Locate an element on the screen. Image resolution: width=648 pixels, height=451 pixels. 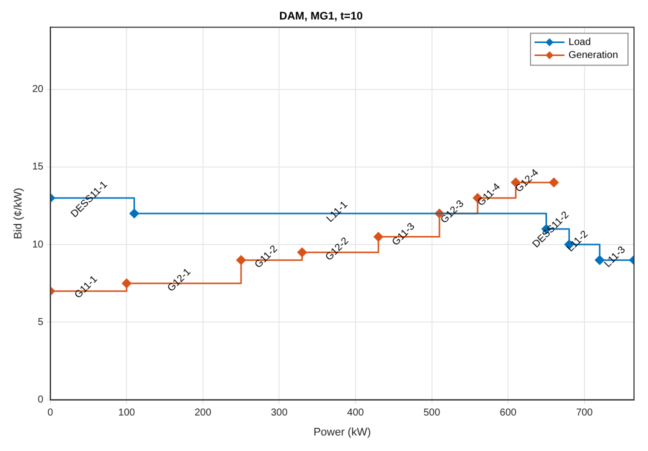
x-tick-label: 600 is located at coordinates (508, 413).